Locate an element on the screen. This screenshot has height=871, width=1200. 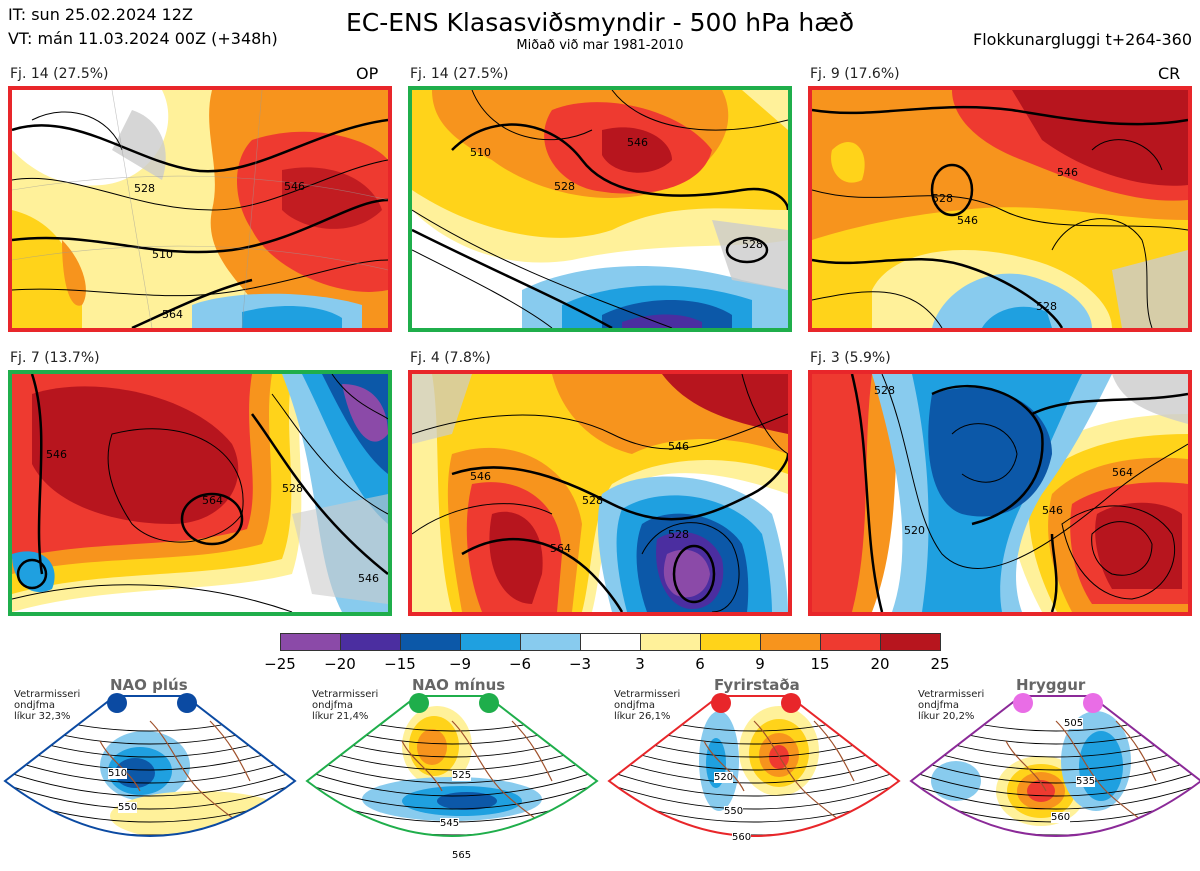
regime-note-line: líkur 26,1% is located at coordinates (642, 716).